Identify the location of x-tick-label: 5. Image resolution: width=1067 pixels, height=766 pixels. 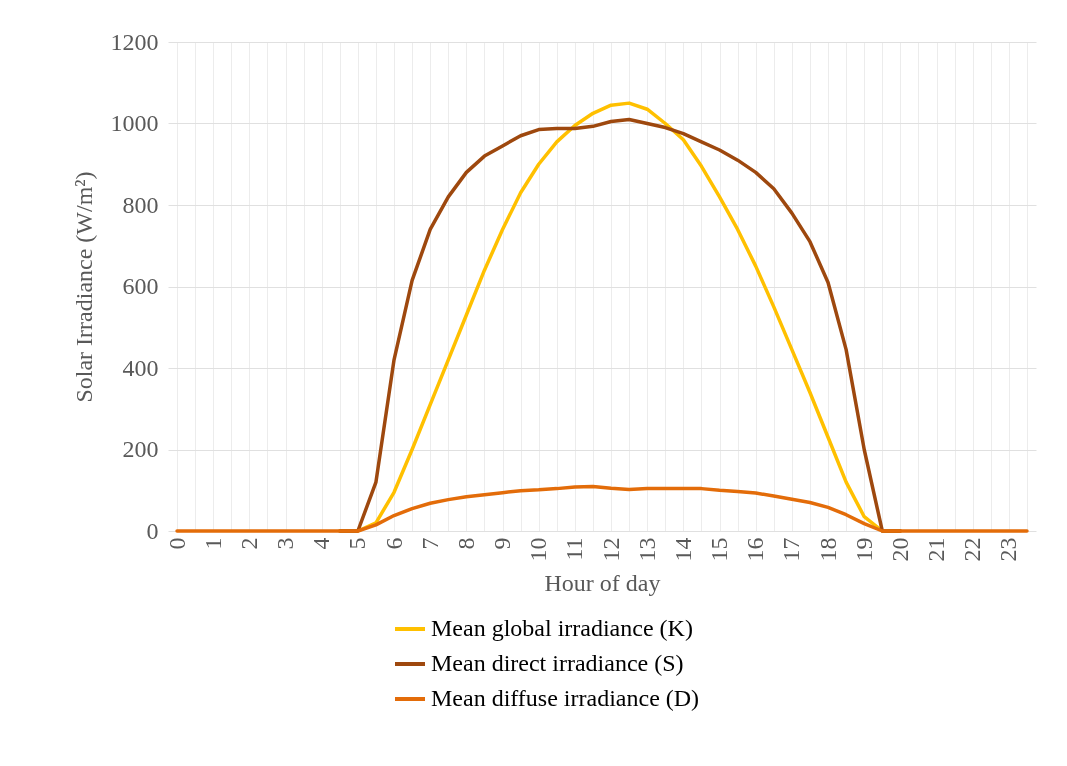
(357, 543).